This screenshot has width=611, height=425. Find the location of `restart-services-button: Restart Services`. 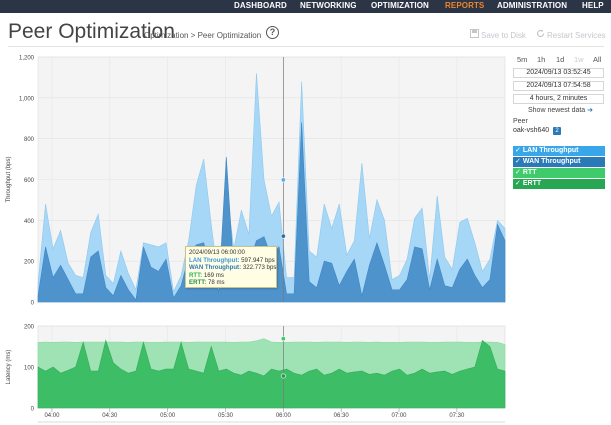

restart-services-button: Restart Services is located at coordinates (571, 34).